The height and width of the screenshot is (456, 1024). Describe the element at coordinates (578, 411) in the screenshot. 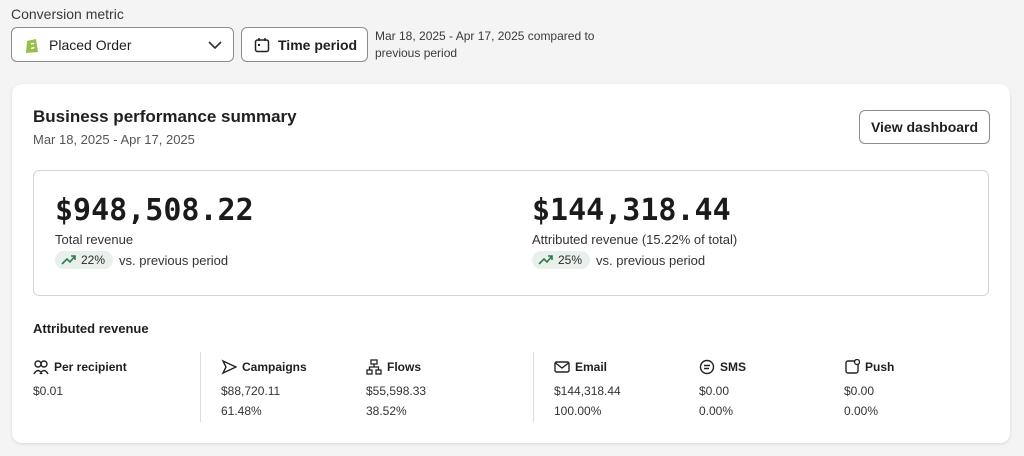

I see `metric-share: 100.00%` at that location.